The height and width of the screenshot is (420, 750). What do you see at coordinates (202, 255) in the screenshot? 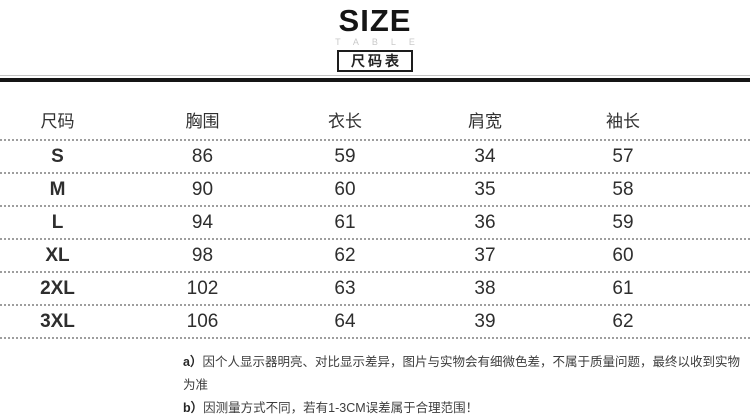
I see `chest-value: 98` at bounding box center [202, 255].